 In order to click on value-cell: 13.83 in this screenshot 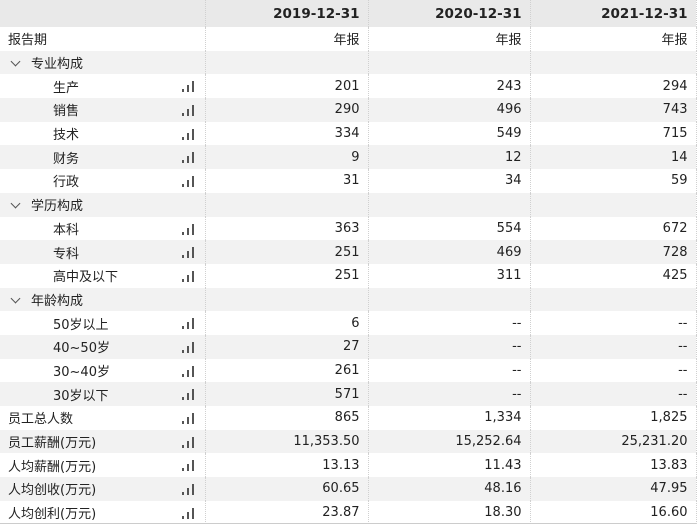, I will do `click(613, 465)`.